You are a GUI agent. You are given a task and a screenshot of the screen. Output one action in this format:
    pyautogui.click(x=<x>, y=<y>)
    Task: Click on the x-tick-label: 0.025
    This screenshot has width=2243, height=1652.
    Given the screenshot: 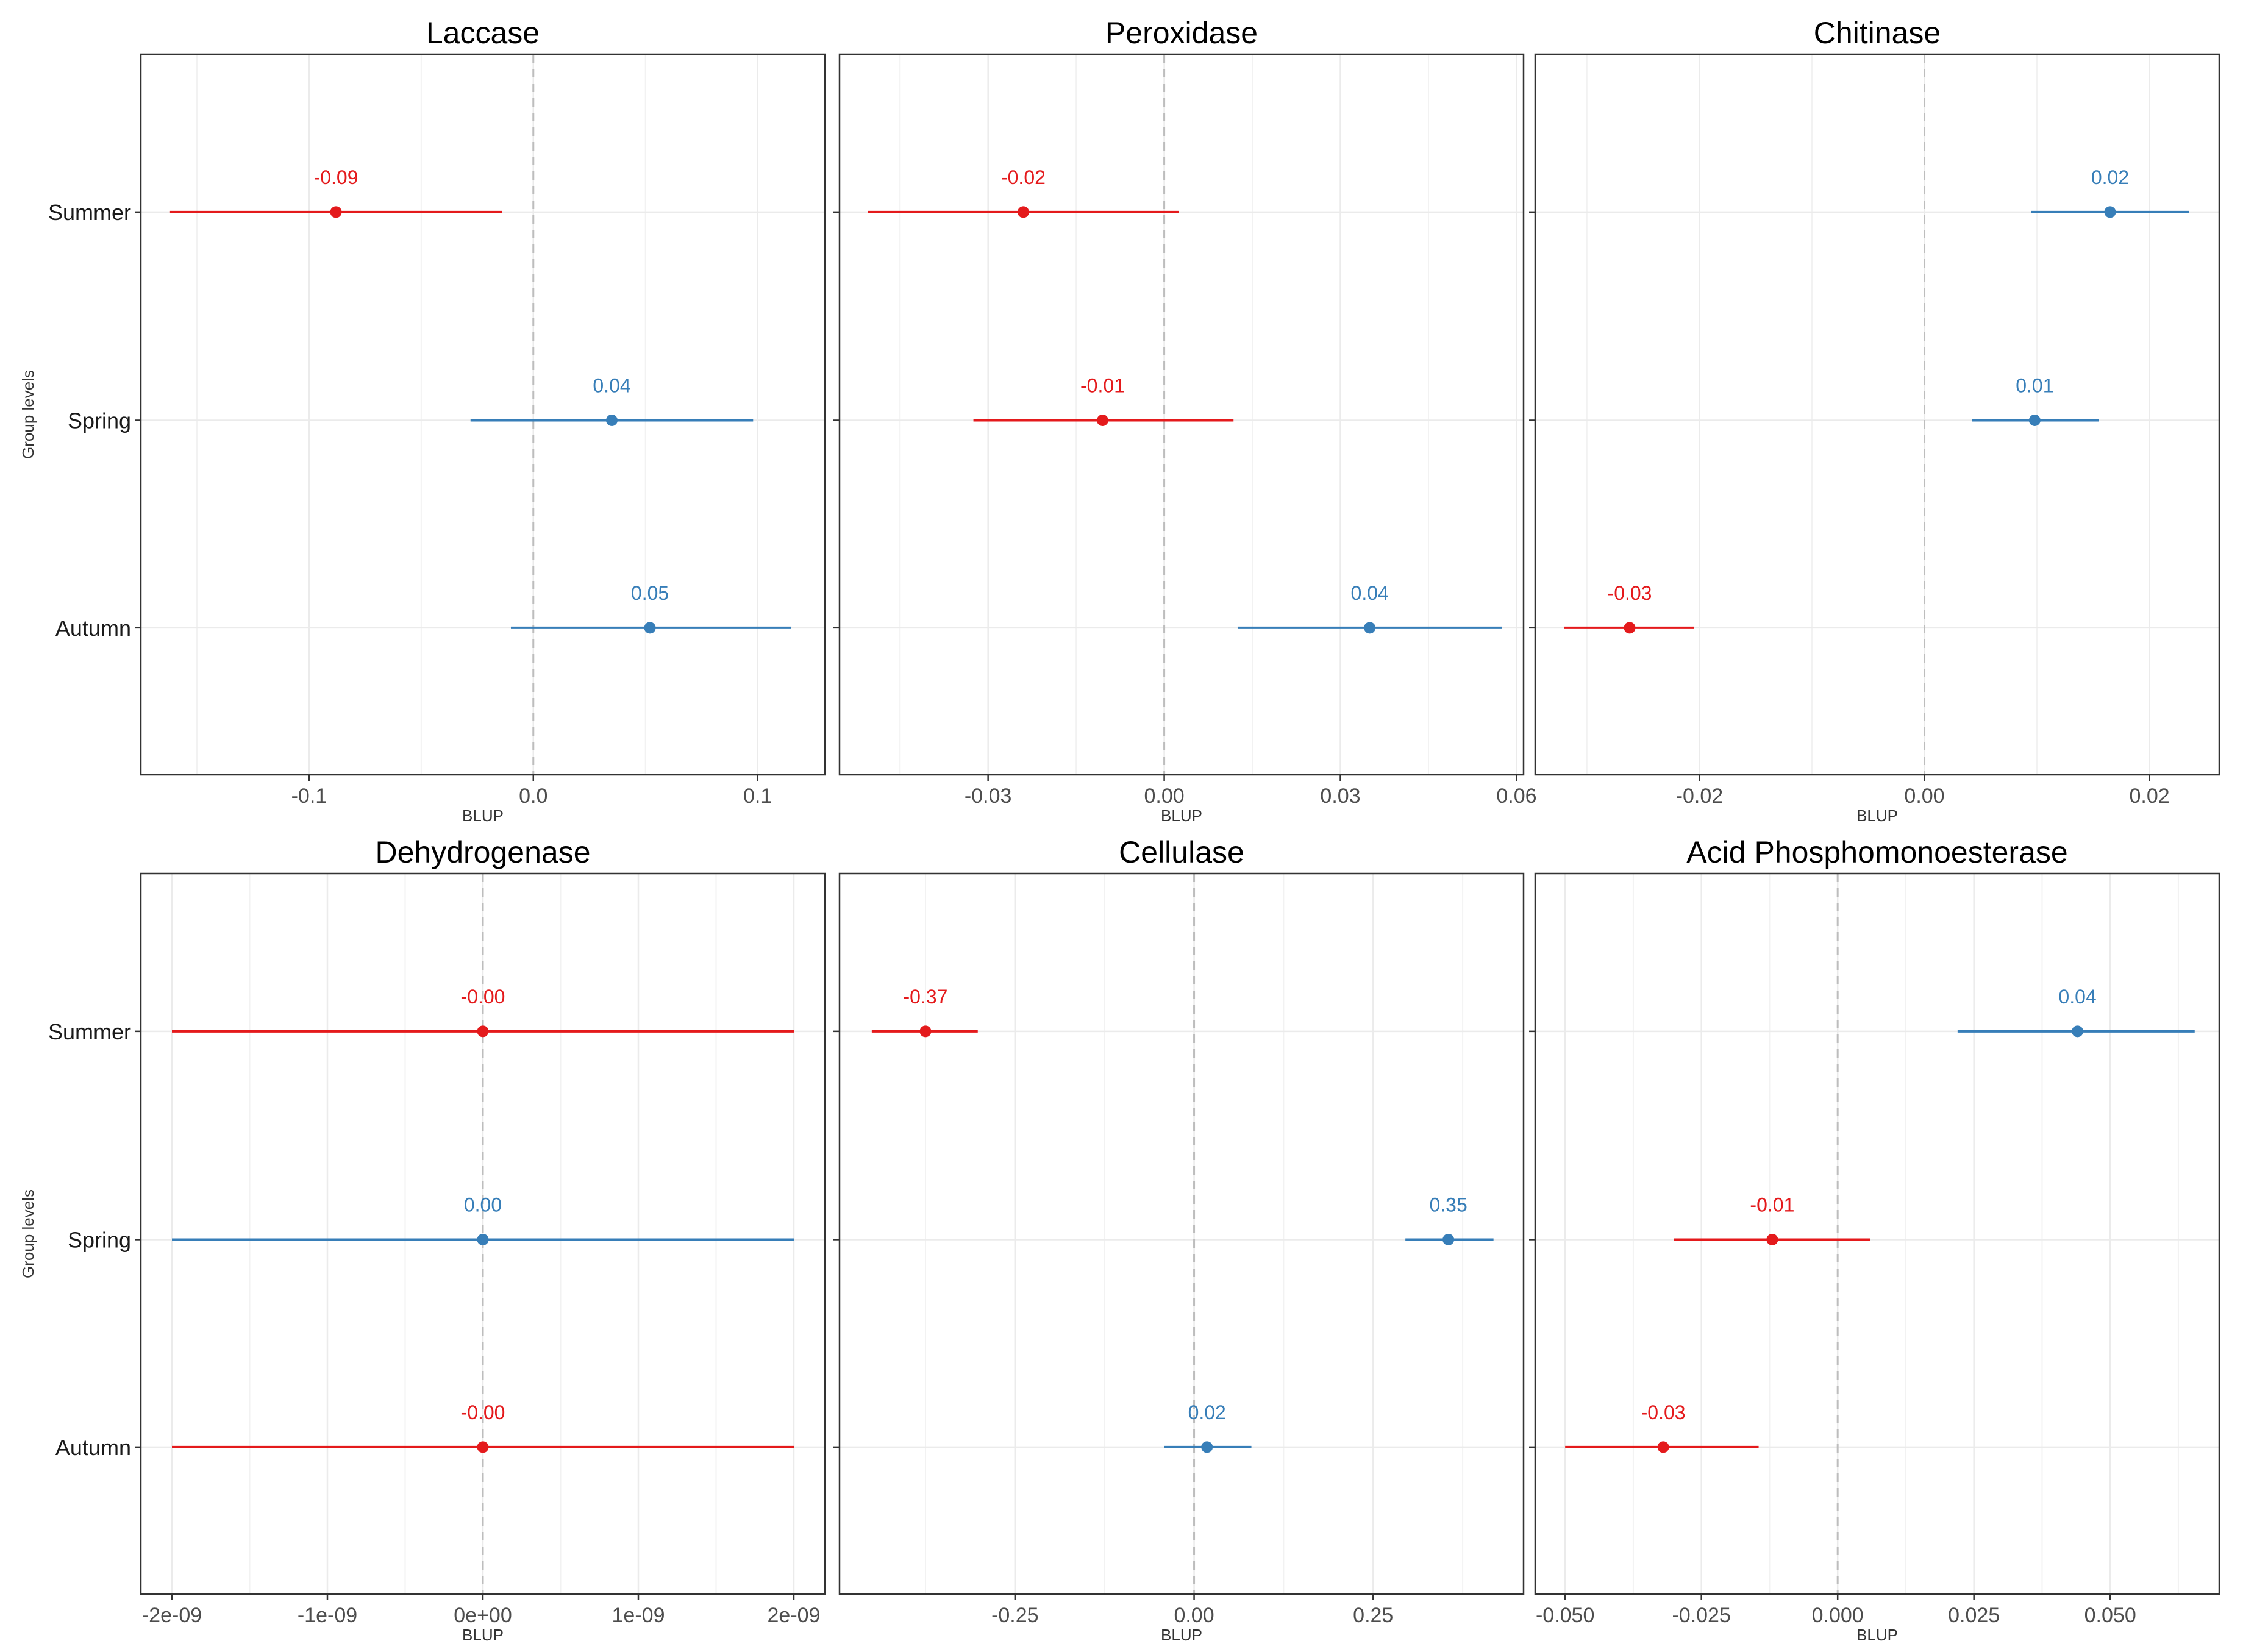 What is the action you would take?
    pyautogui.click(x=1974, y=1615)
    